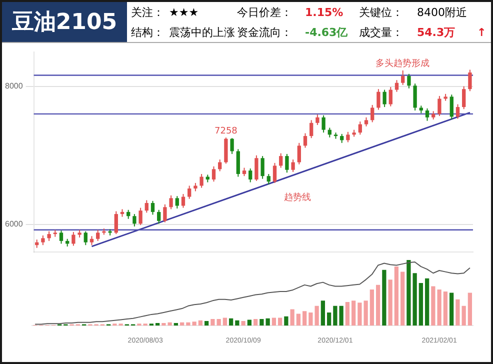 Image resolution: width=493 pixels, height=364 pixels. I want to click on text: 54.3万, so click(436, 32).